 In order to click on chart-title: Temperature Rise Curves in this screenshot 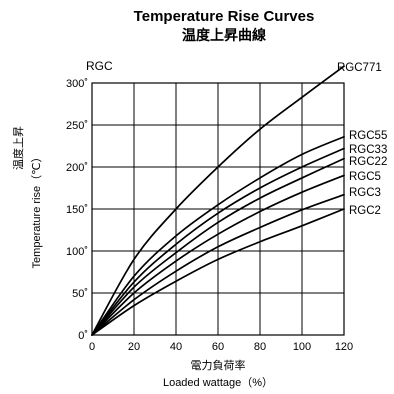, I will do `click(224, 16)`.